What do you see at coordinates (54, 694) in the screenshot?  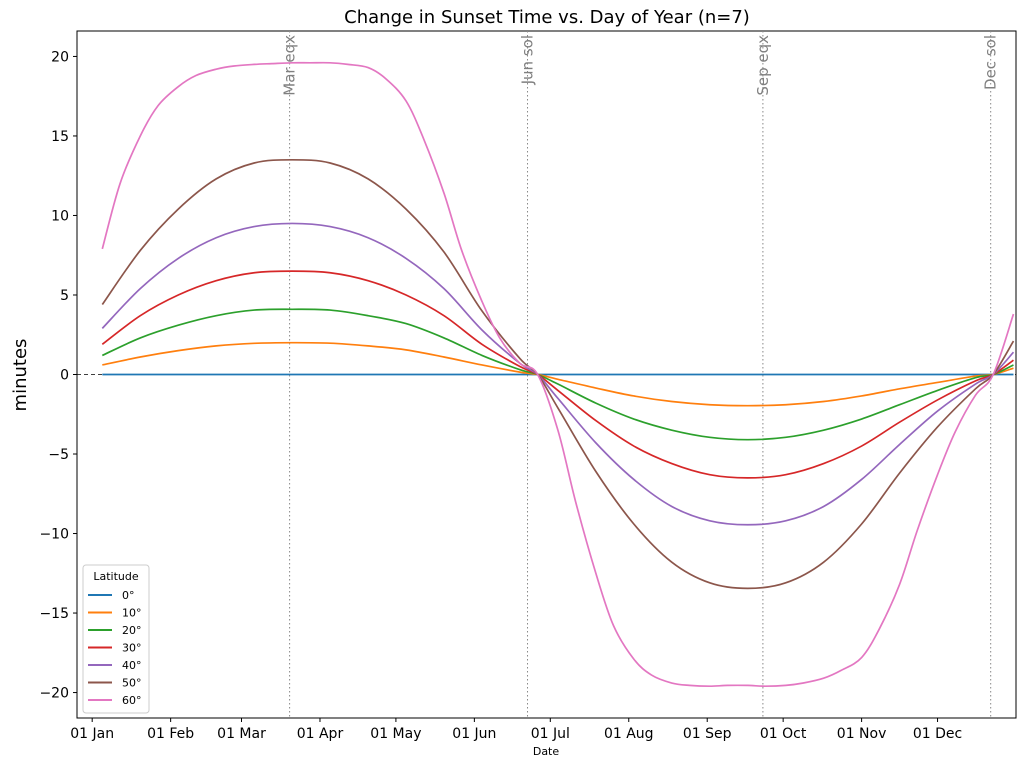 I see `y-tick-label: −20` at bounding box center [54, 694].